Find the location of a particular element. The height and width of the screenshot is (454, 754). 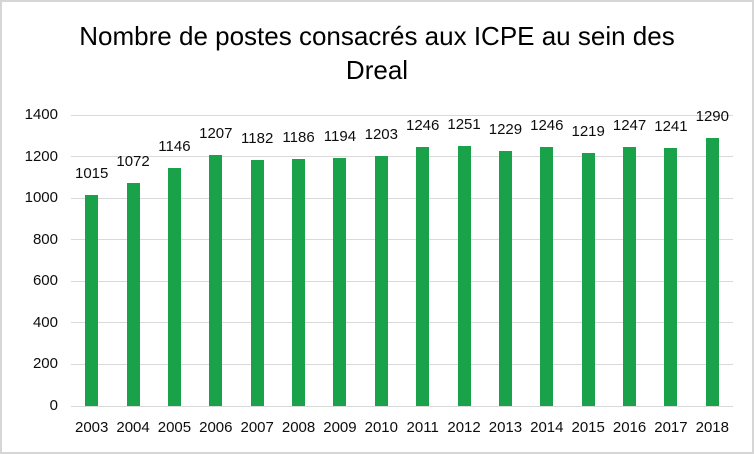

x-axis-tick-label: 2008 is located at coordinates (298, 427).